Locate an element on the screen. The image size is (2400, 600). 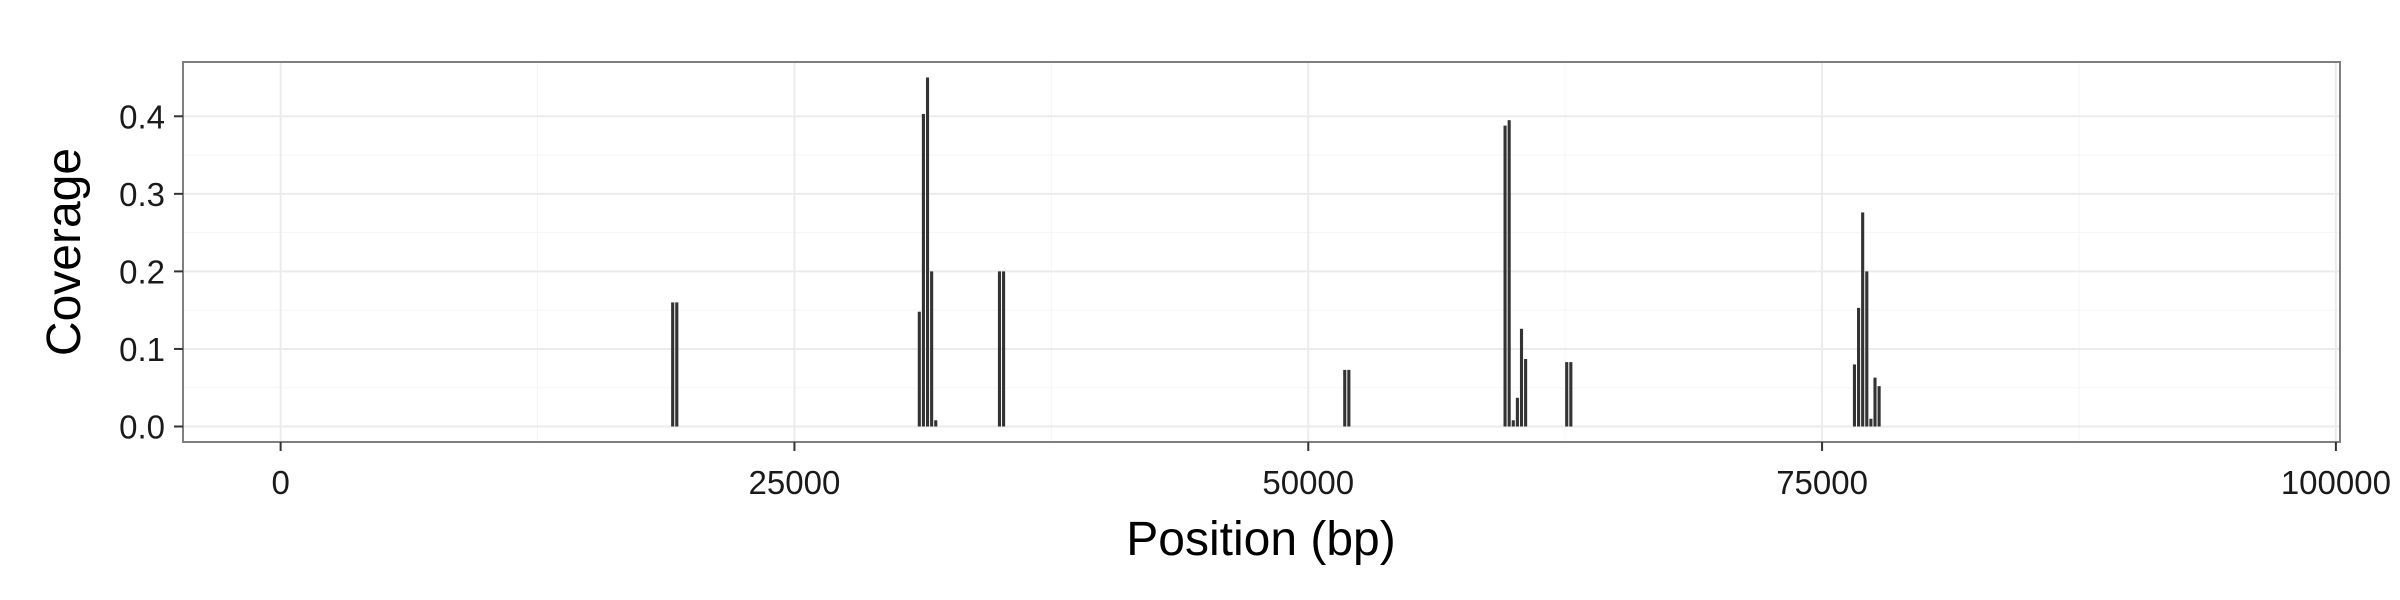
y-tick-label: 0.0 is located at coordinates (142, 426).